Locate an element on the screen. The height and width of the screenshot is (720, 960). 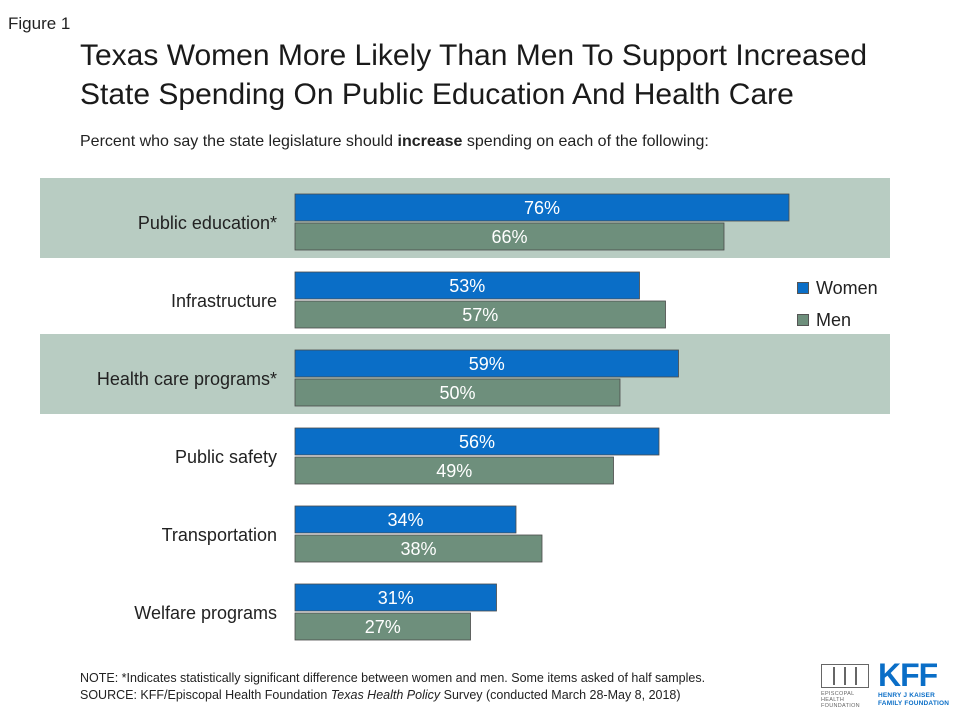
data-label-men-2: 50% is located at coordinates (457, 393).